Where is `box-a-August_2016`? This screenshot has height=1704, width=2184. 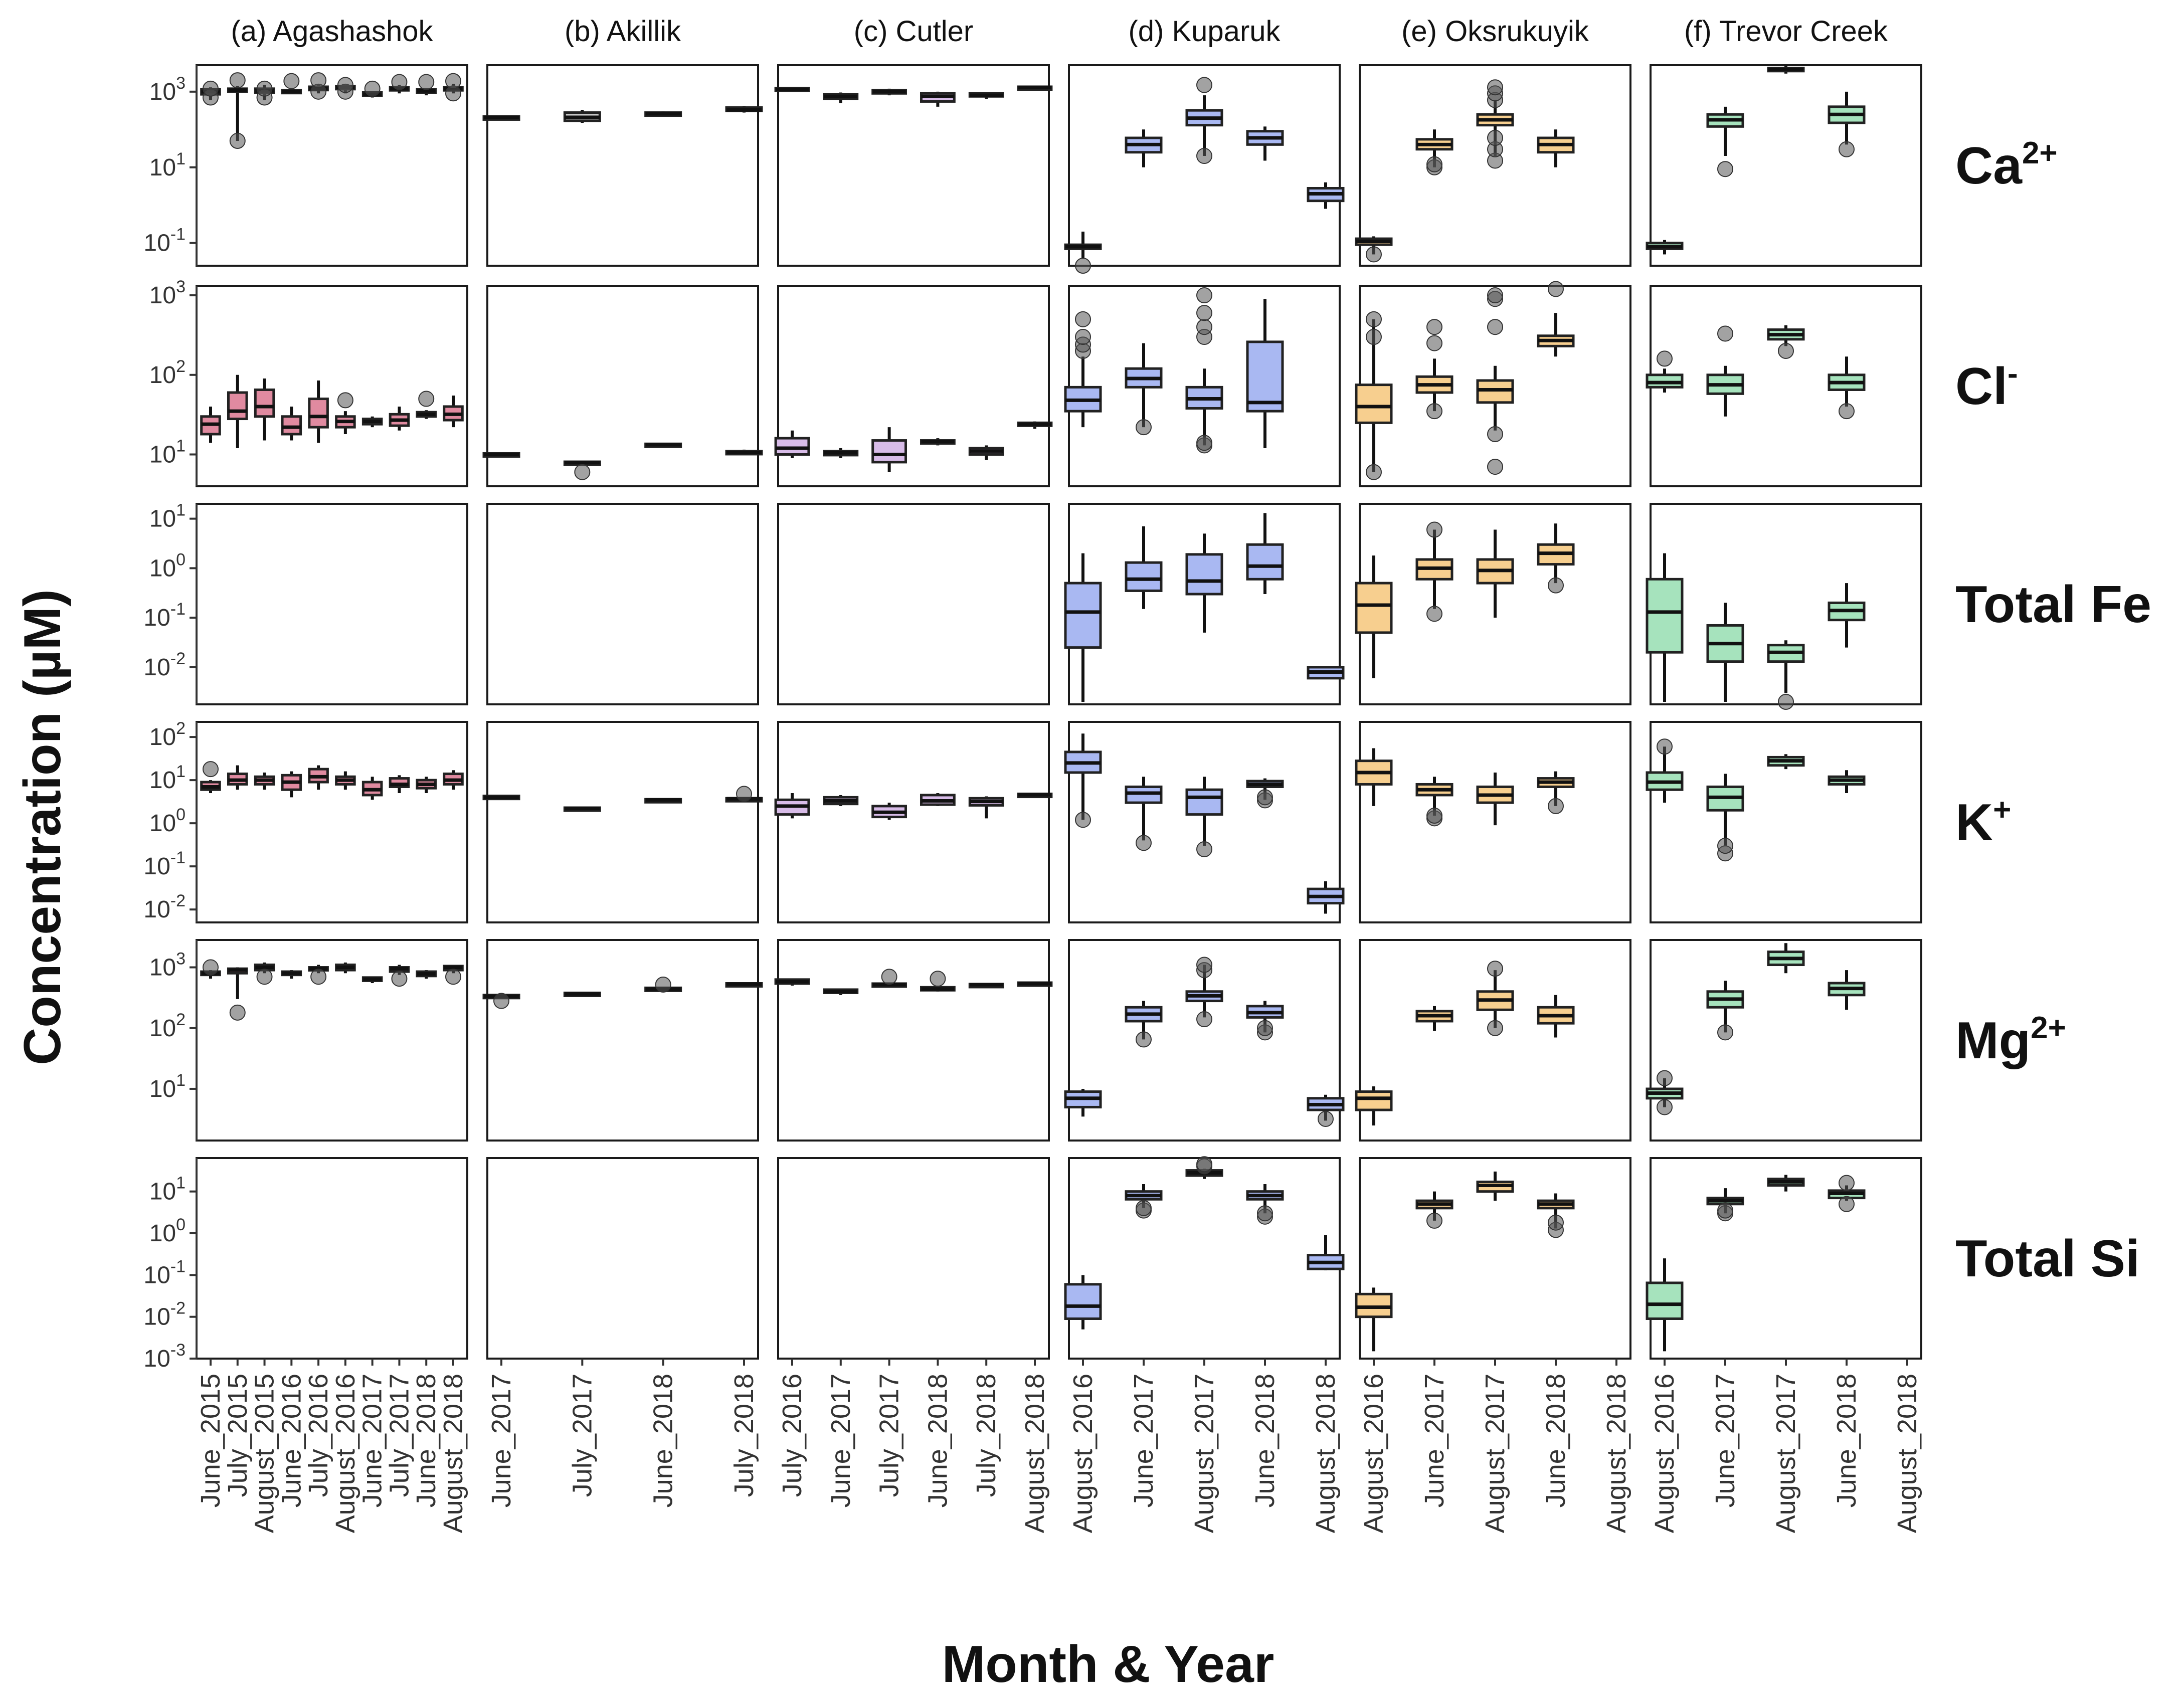
box-a-August_2016 is located at coordinates (345, 89).